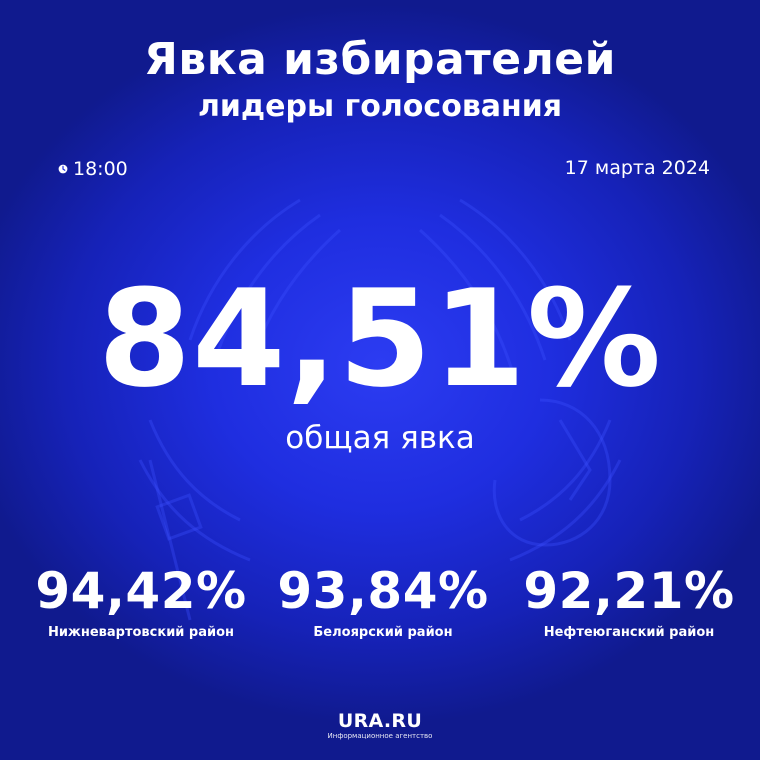 This screenshot has height=760, width=760. I want to click on leader-value: 92,21%, so click(629, 591).